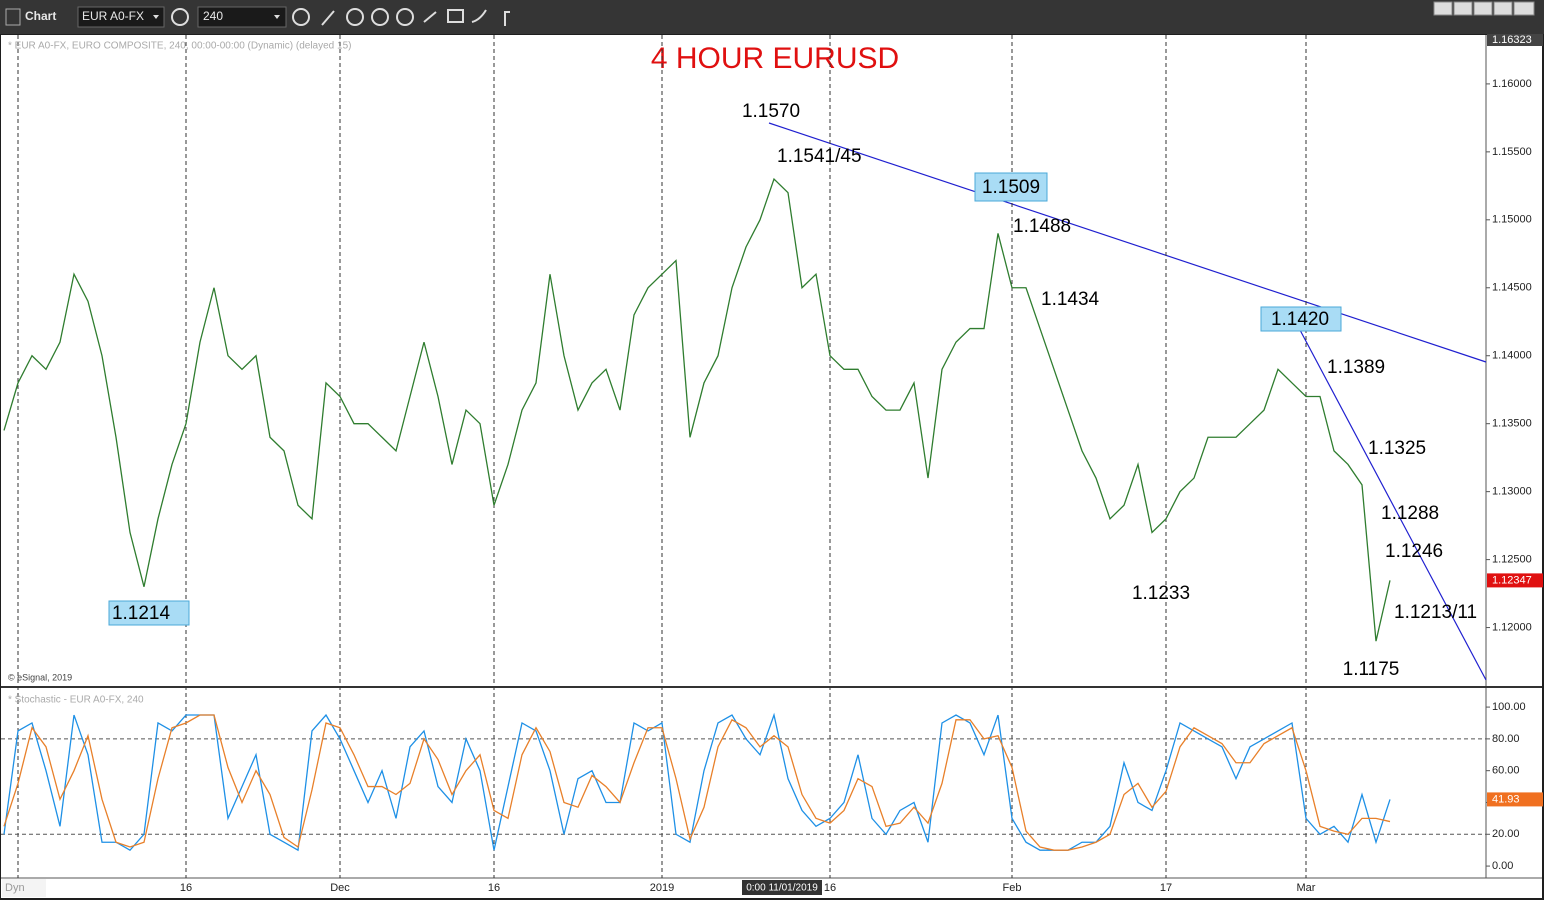  What do you see at coordinates (40, 677) in the screenshot?
I see `source: © eSignal, 2019` at bounding box center [40, 677].